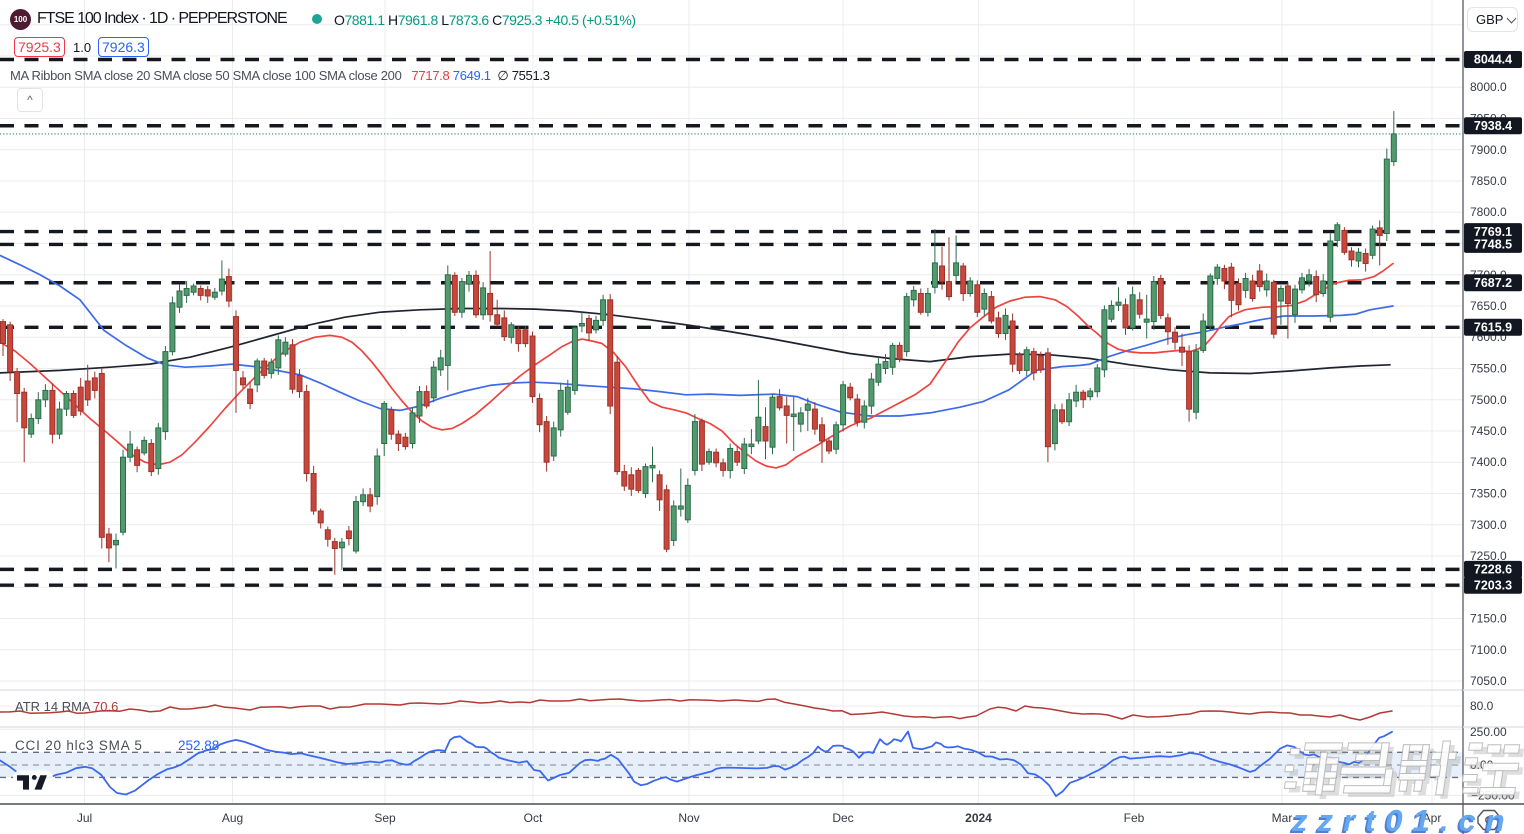  Describe the element at coordinates (1488, 462) in the screenshot. I see `svg-text: 7400.0` at that location.